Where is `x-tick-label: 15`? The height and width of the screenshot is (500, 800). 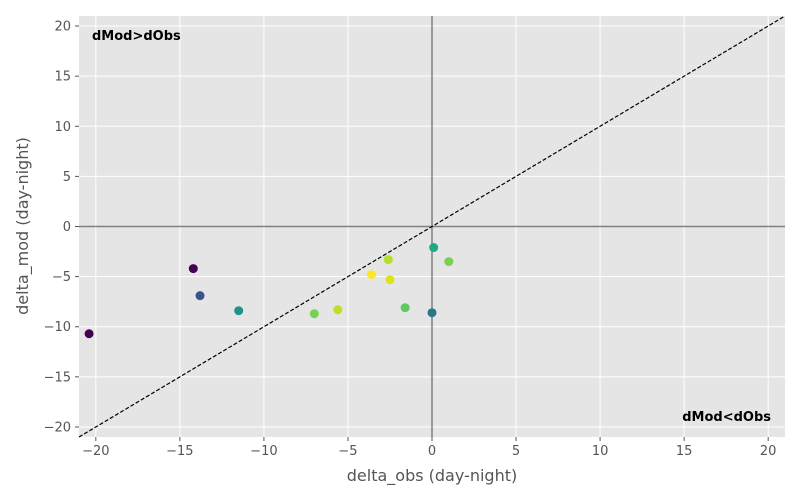
x-tick-label: 15 is located at coordinates (684, 451).